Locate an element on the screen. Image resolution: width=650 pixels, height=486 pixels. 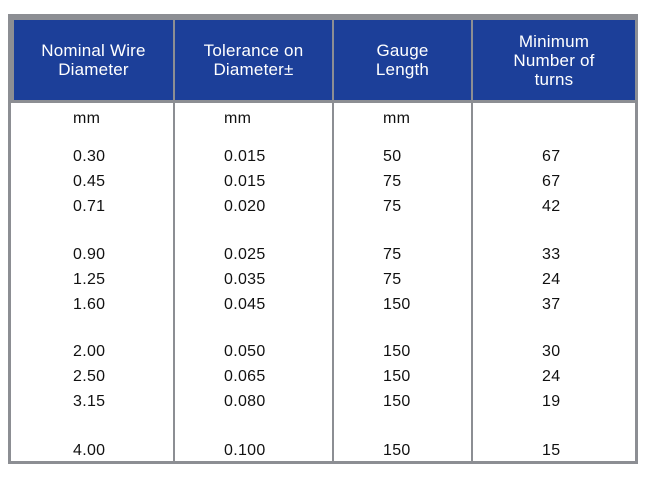
cell-tolerance: 0.100 is located at coordinates (245, 450).